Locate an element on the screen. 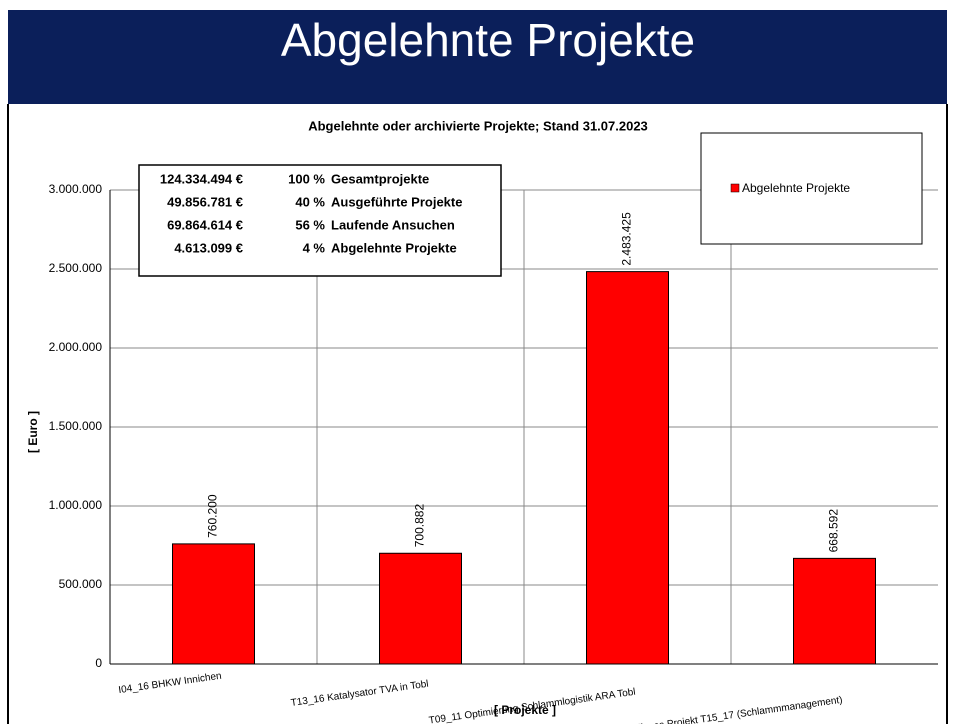 The image size is (955, 724). info-percent: 40 % is located at coordinates (310, 201).